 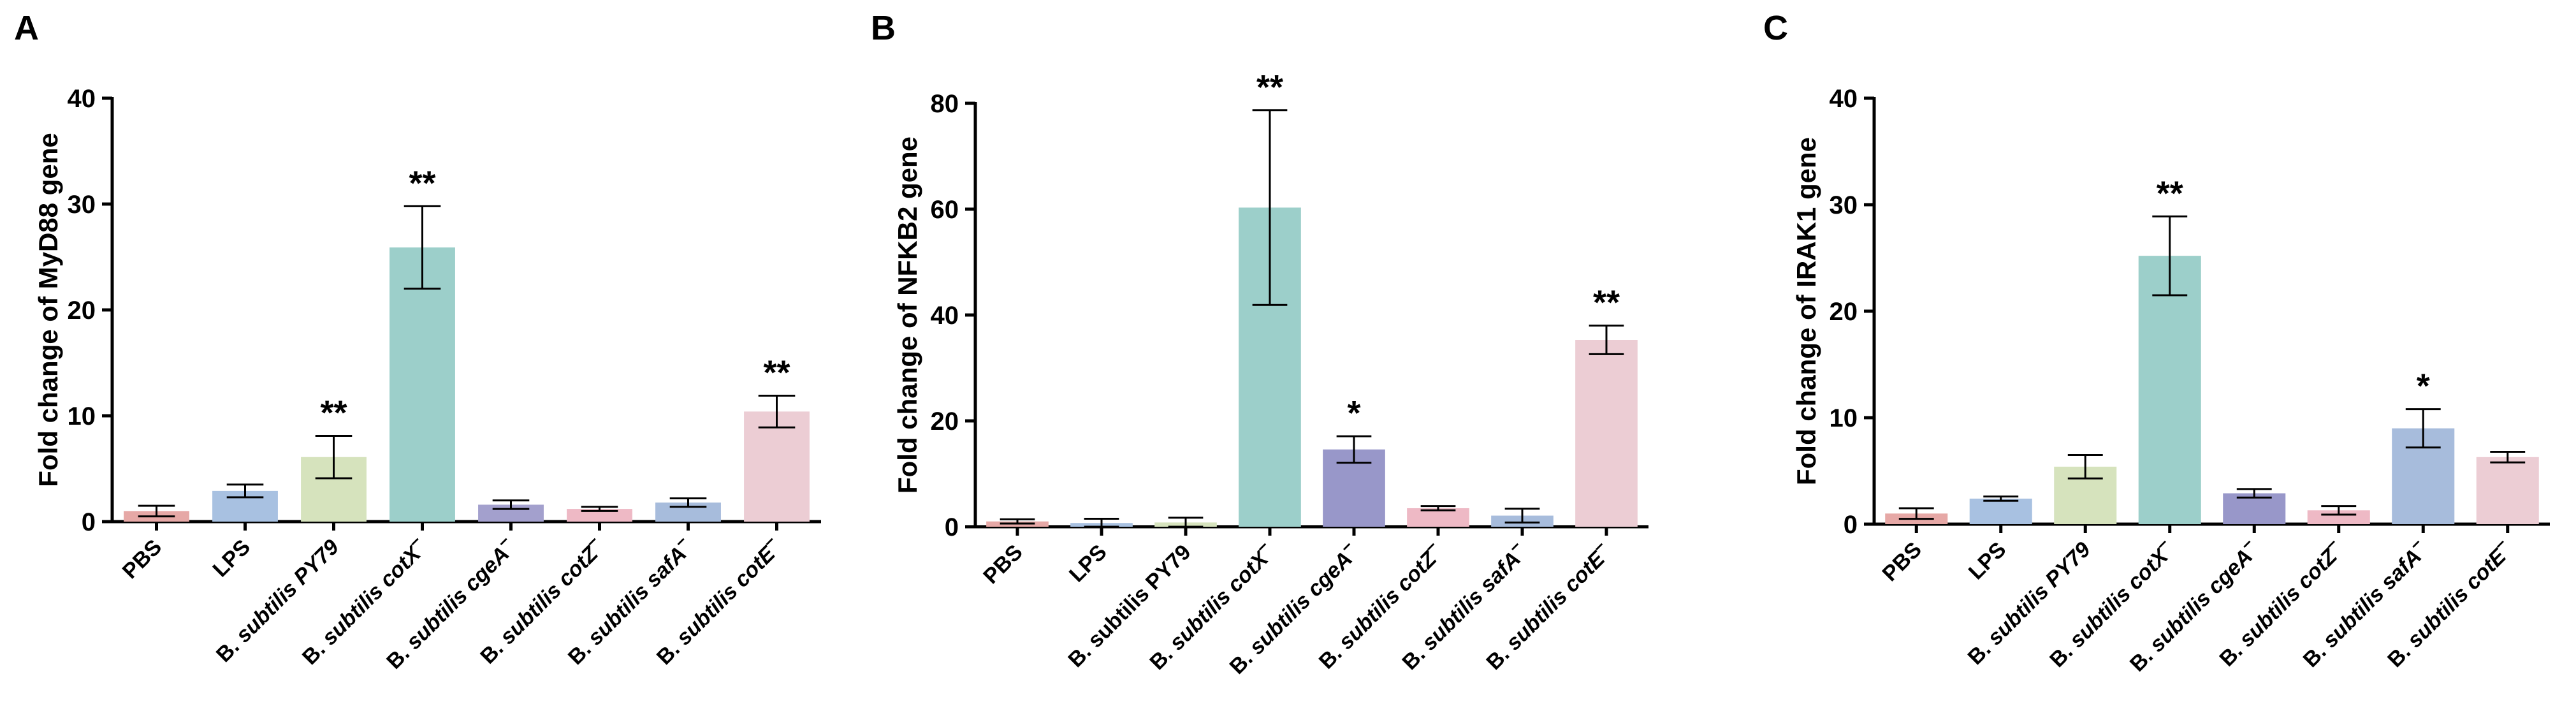 What do you see at coordinates (945, 210) in the screenshot?
I see `y-tick-label: 60` at bounding box center [945, 210].